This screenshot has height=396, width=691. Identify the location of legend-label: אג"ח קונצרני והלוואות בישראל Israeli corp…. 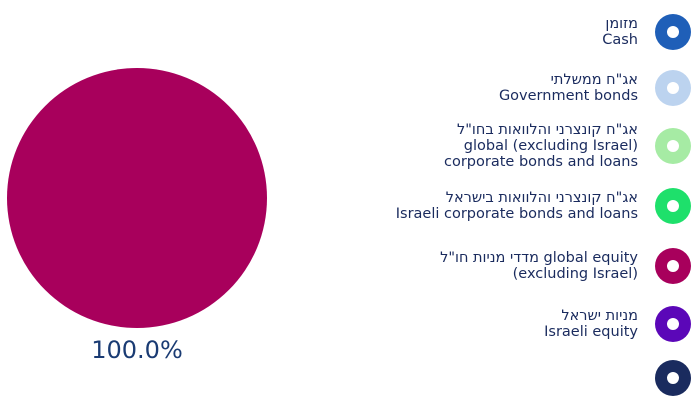
(517, 206).